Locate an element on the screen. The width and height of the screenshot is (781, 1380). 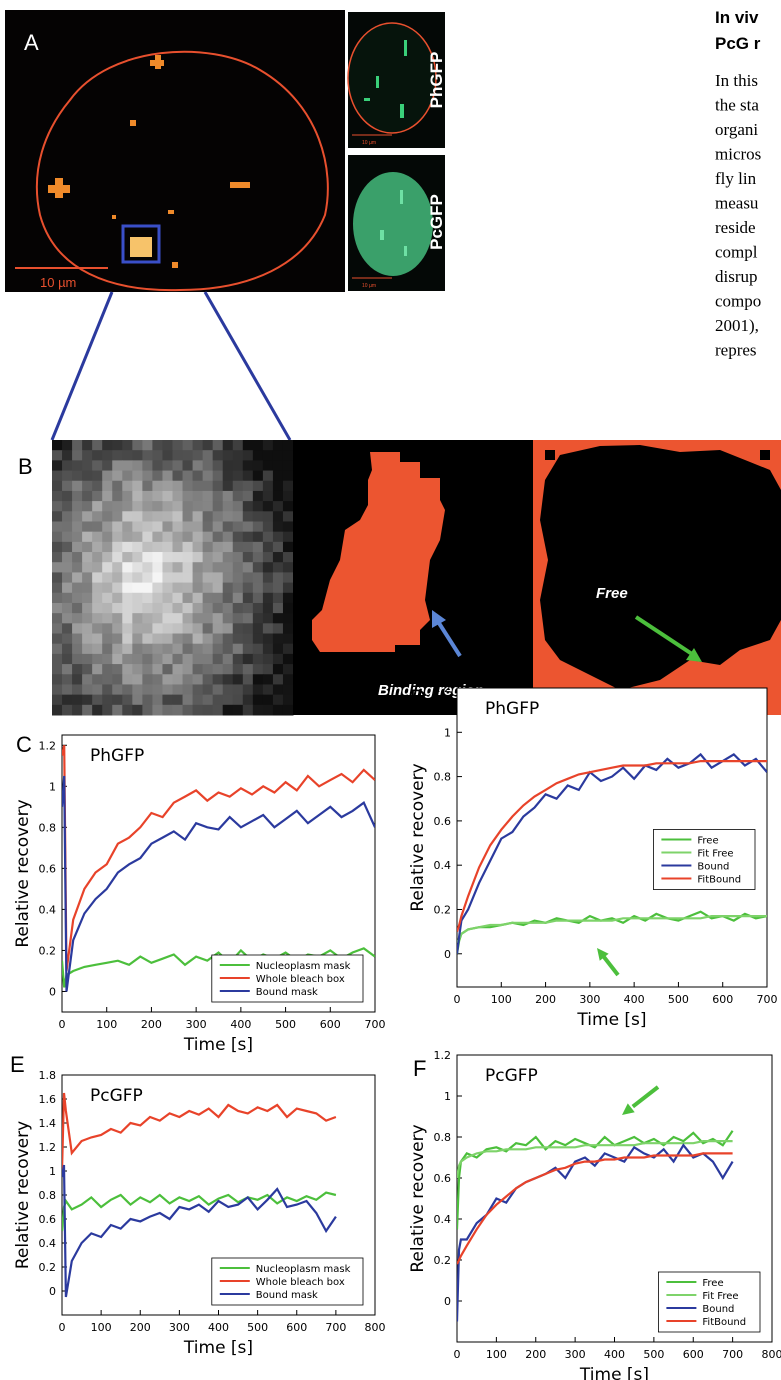
x-tick-label: 0 is located at coordinates (457, 1354).